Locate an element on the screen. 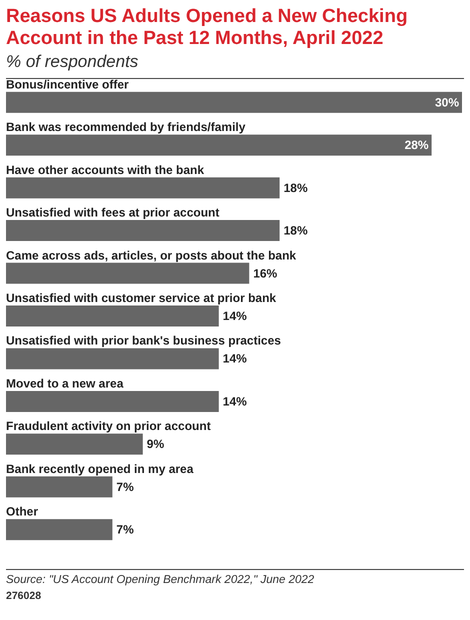 The width and height of the screenshot is (470, 620). text: 276028 is located at coordinates (24, 596).